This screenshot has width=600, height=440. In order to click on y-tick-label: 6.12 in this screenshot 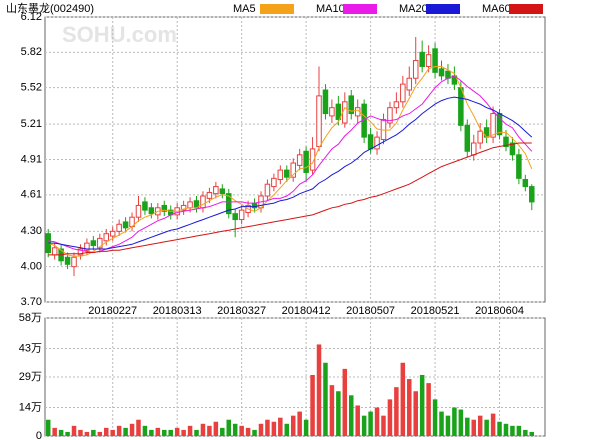, I will do `click(31, 17)`.